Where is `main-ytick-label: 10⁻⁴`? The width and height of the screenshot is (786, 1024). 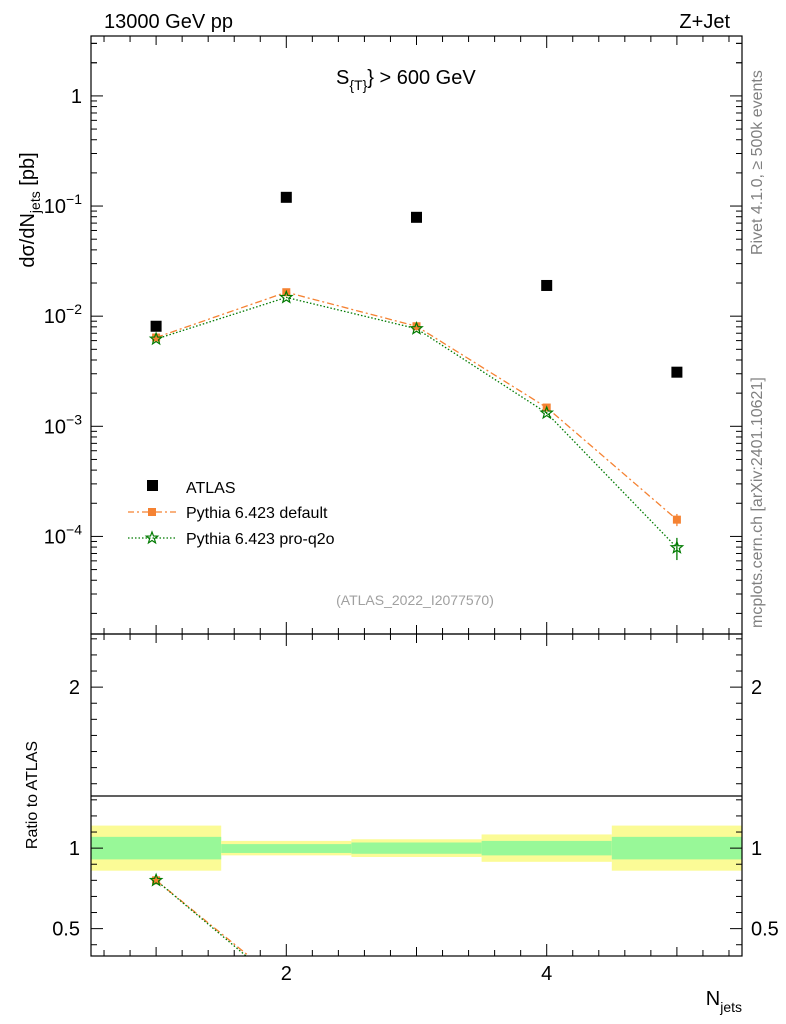
main-ytick-label: 10⁻⁴ is located at coordinates (63, 534).